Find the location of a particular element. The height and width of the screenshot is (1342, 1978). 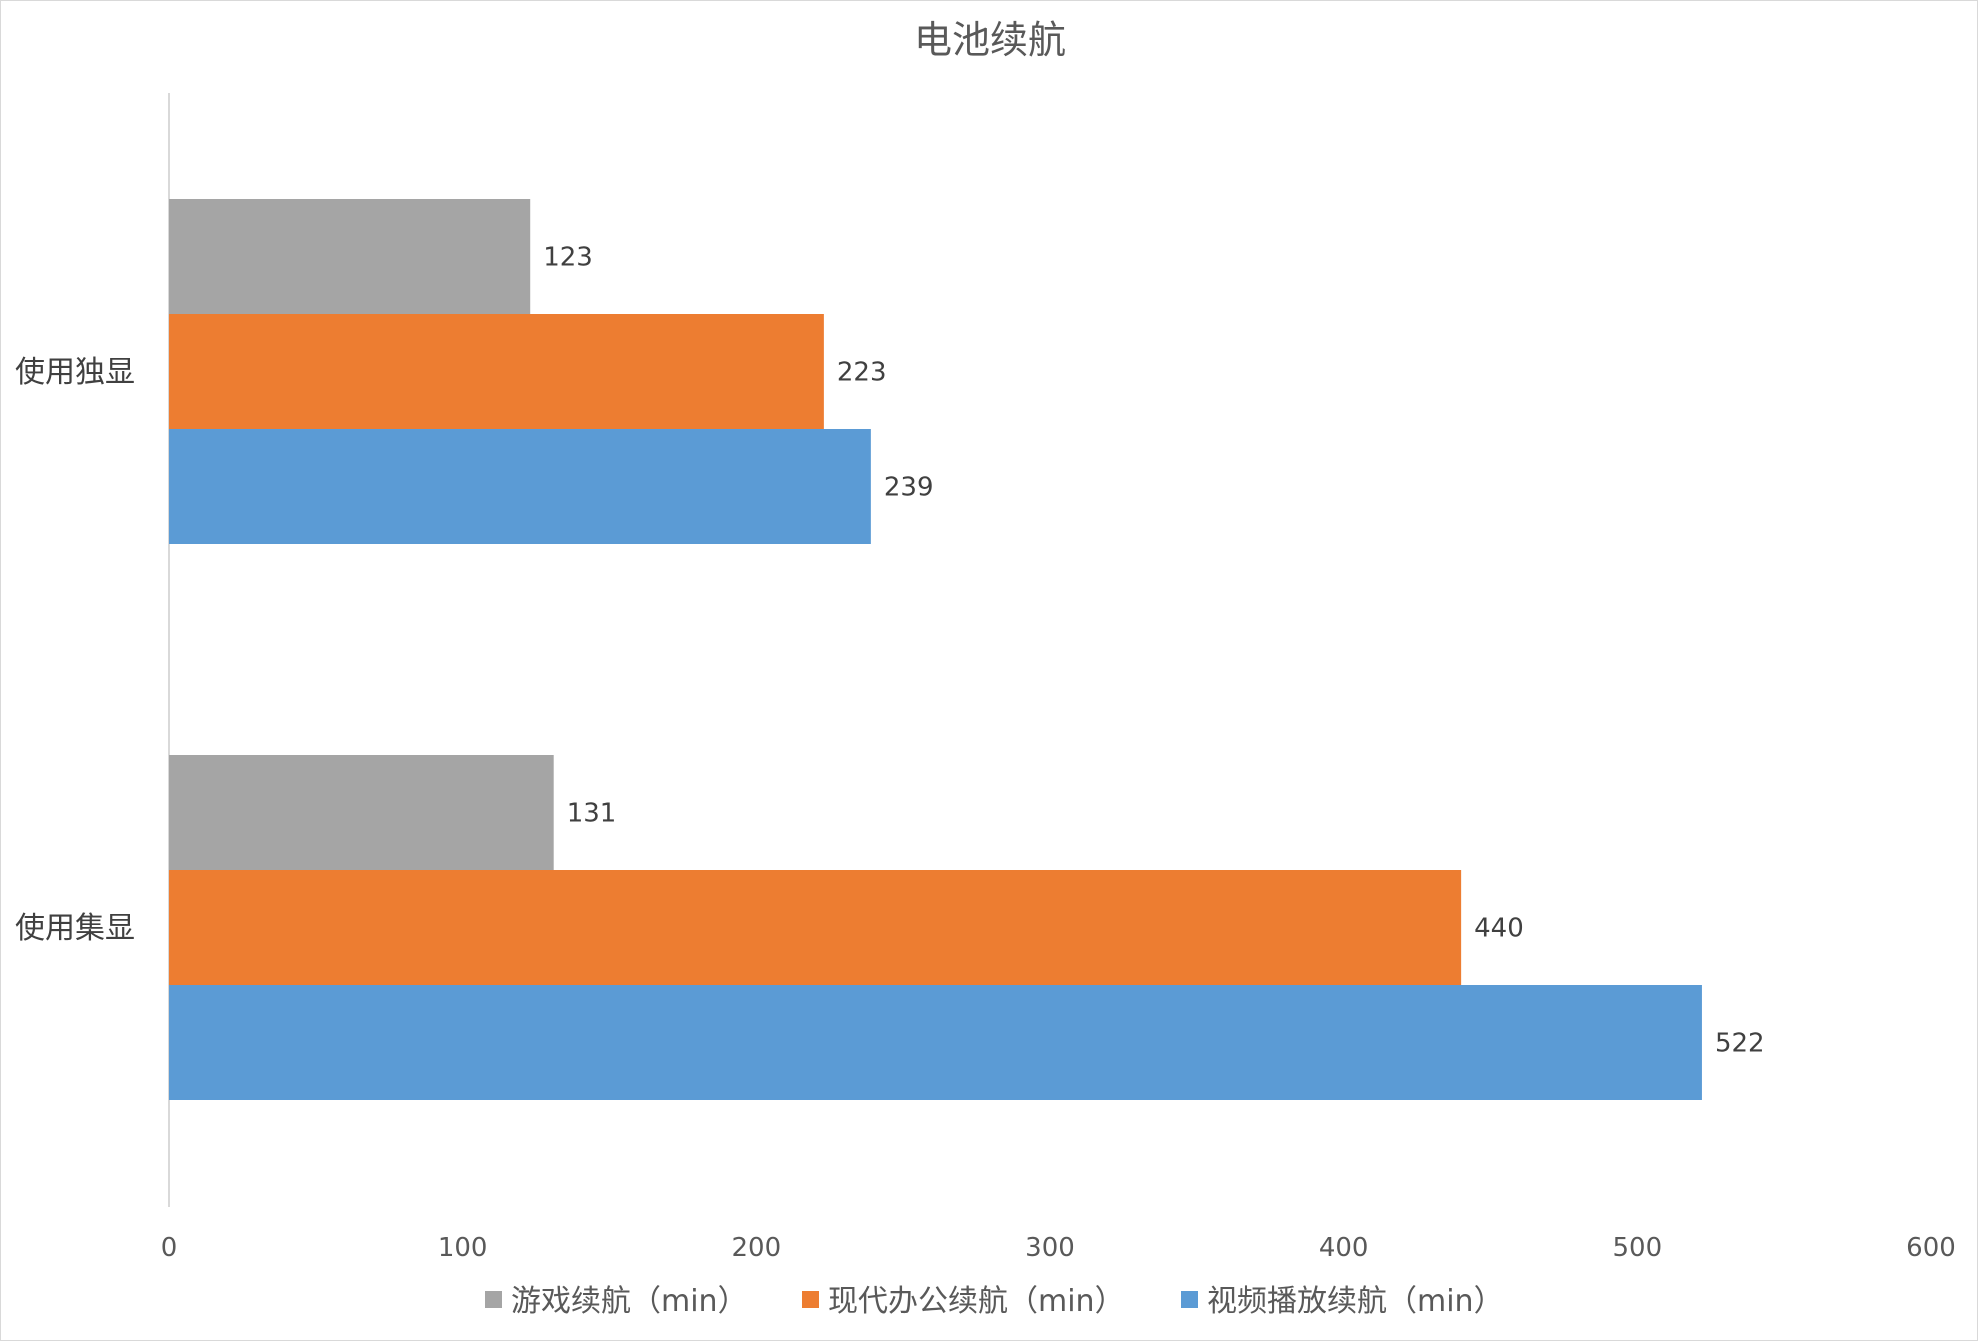

x-tick-label: 400 is located at coordinates (1344, 1248).